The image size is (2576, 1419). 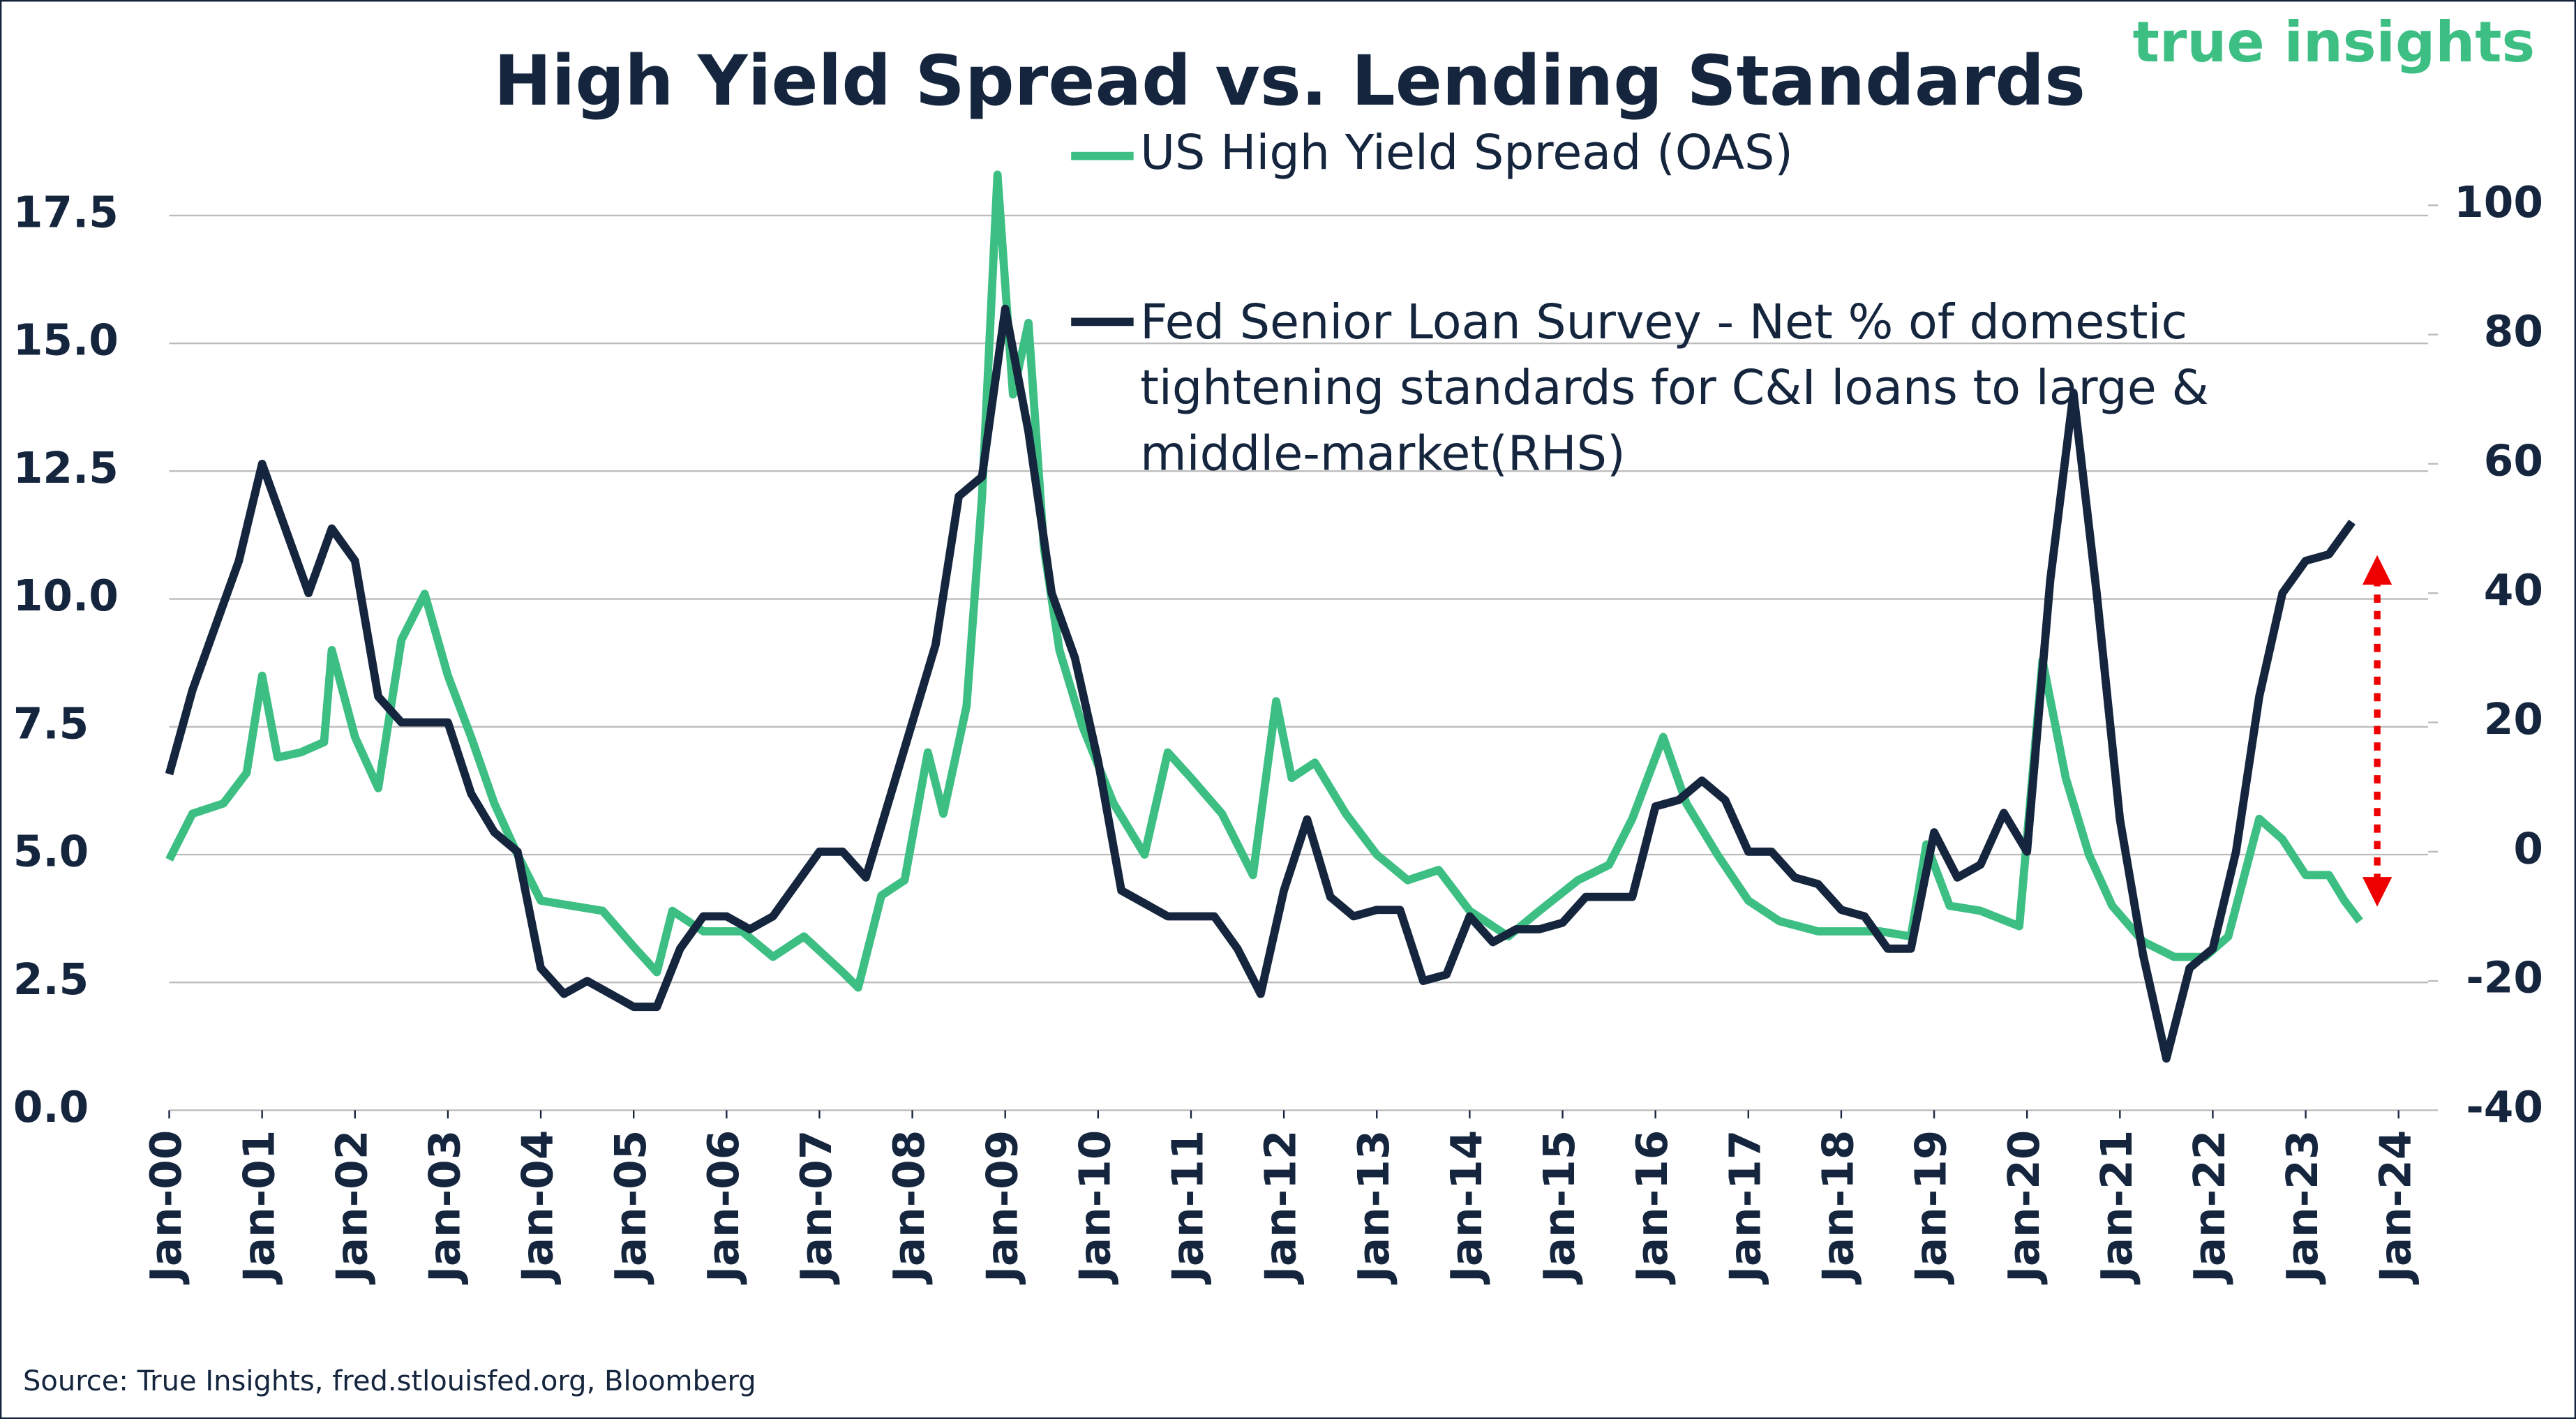 What do you see at coordinates (1188, 1207) in the screenshot?
I see `x-tick-label: Jan-11` at bounding box center [1188, 1207].